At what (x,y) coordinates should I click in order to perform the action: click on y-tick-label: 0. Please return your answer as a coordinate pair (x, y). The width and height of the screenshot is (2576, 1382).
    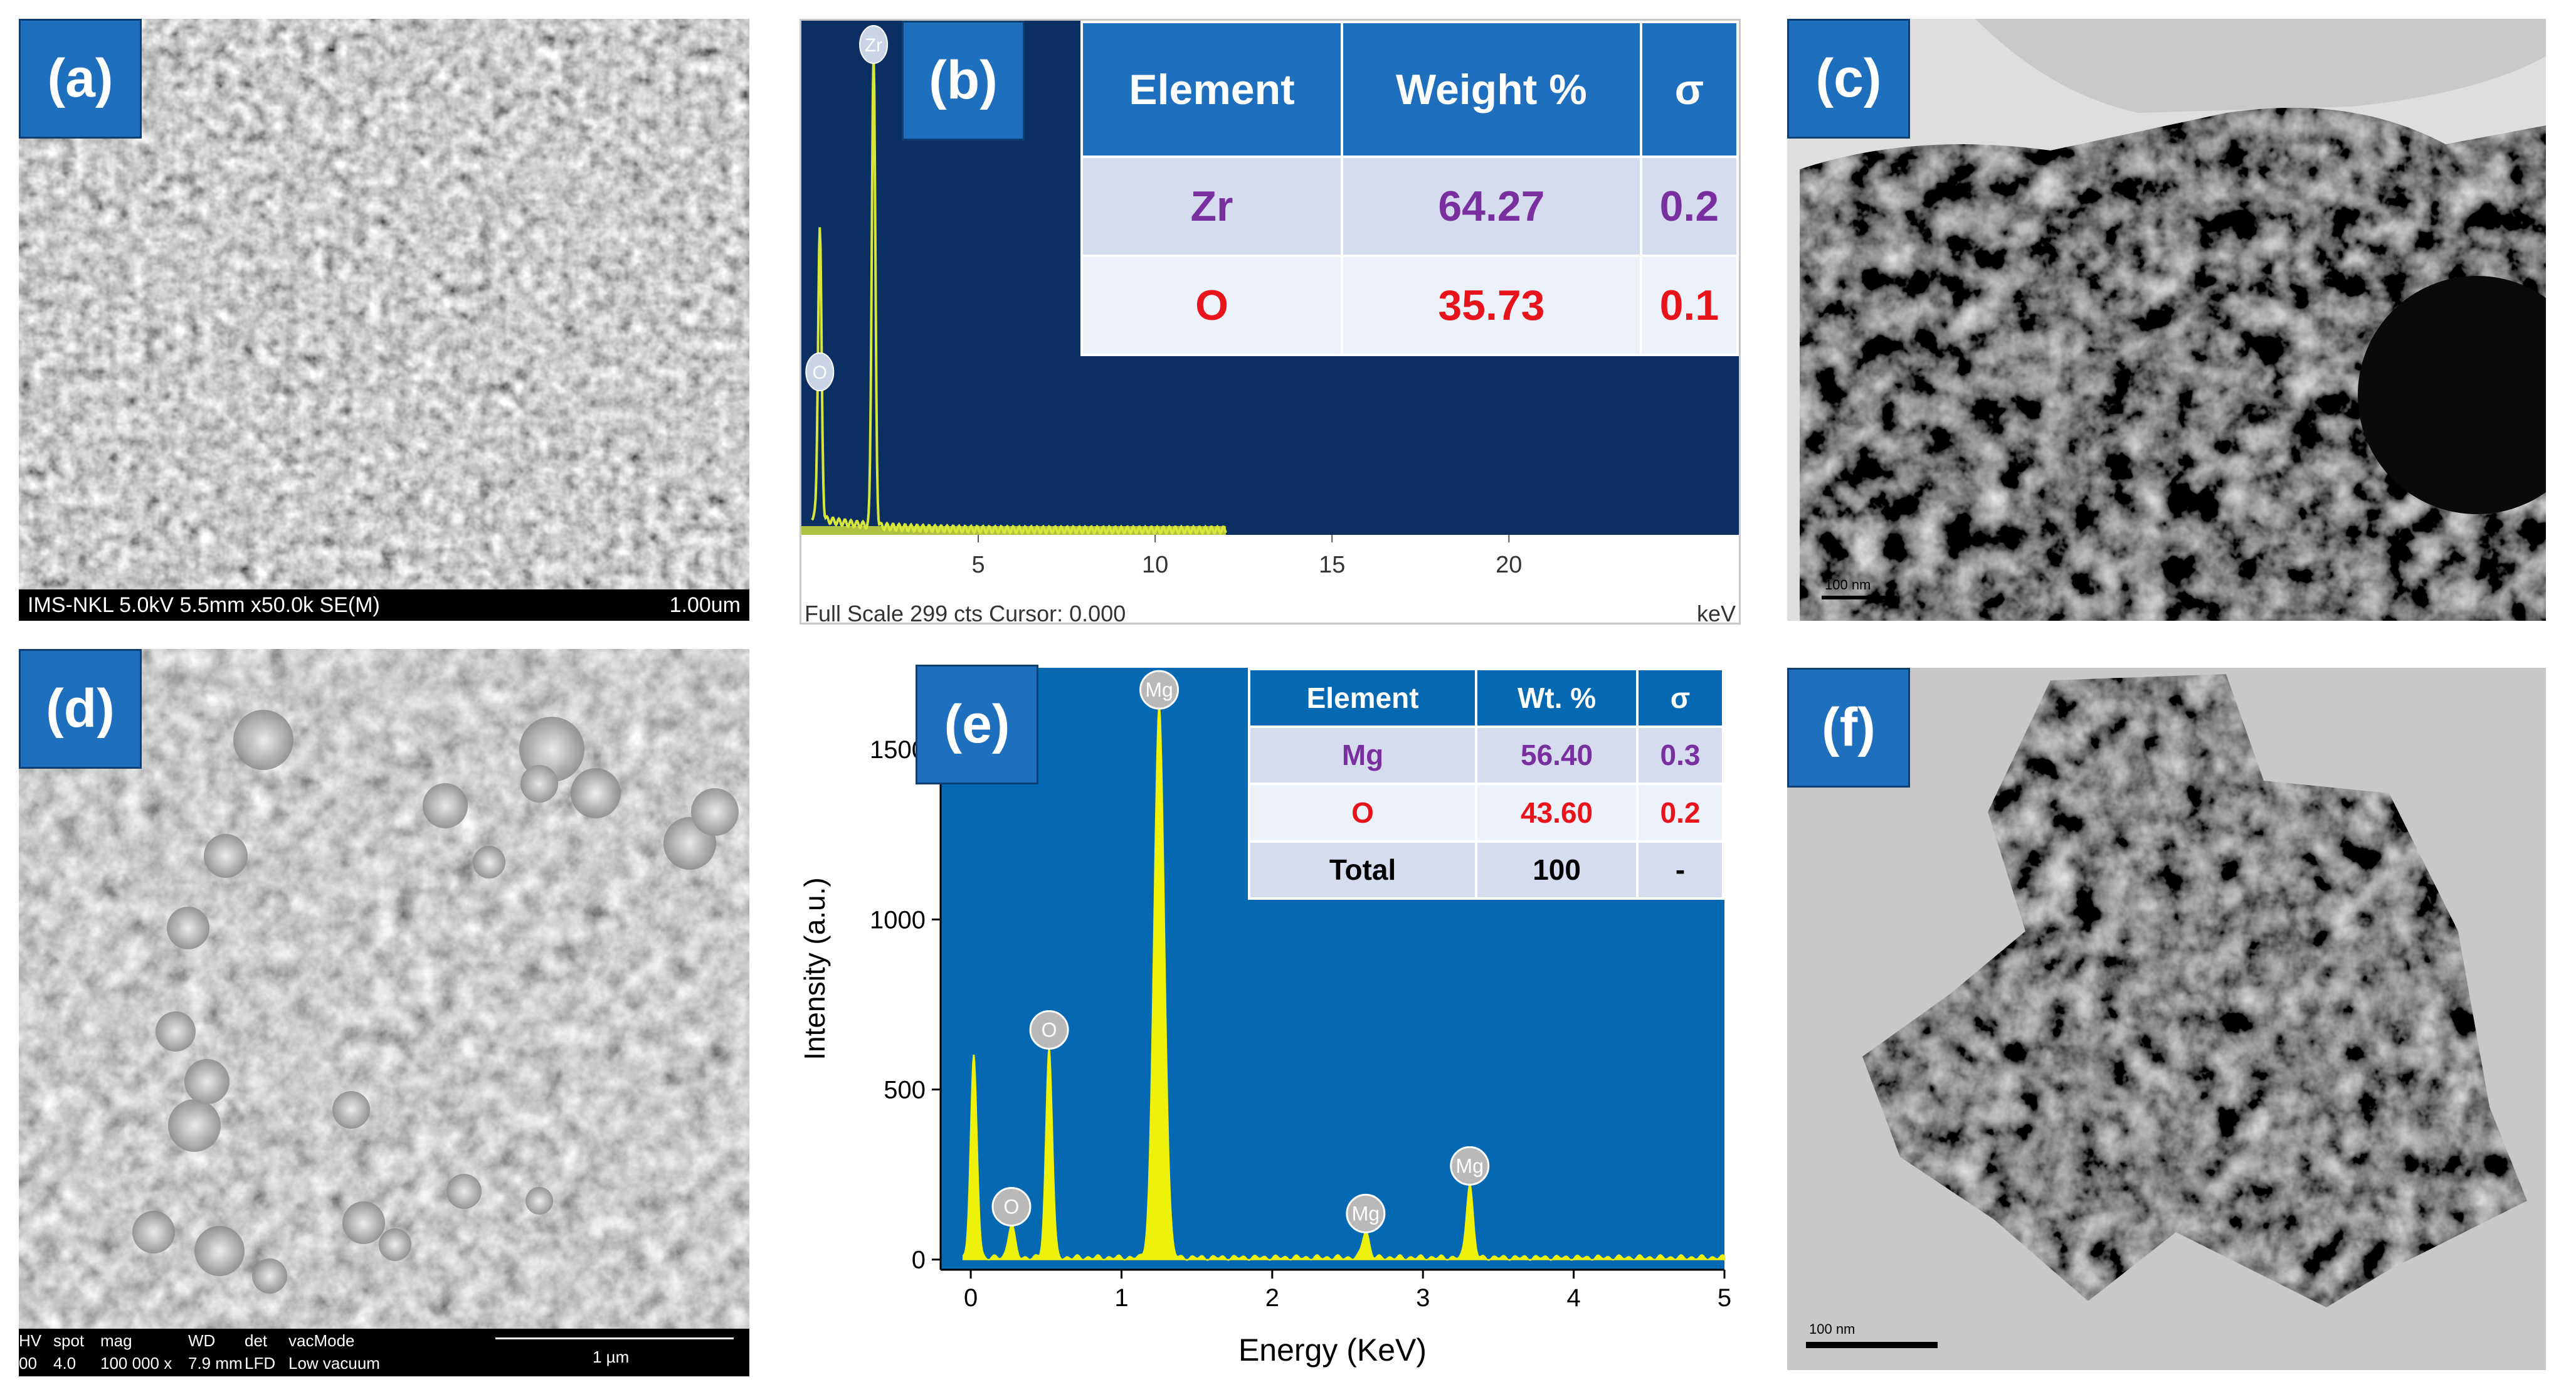
    Looking at the image, I should click on (919, 1260).